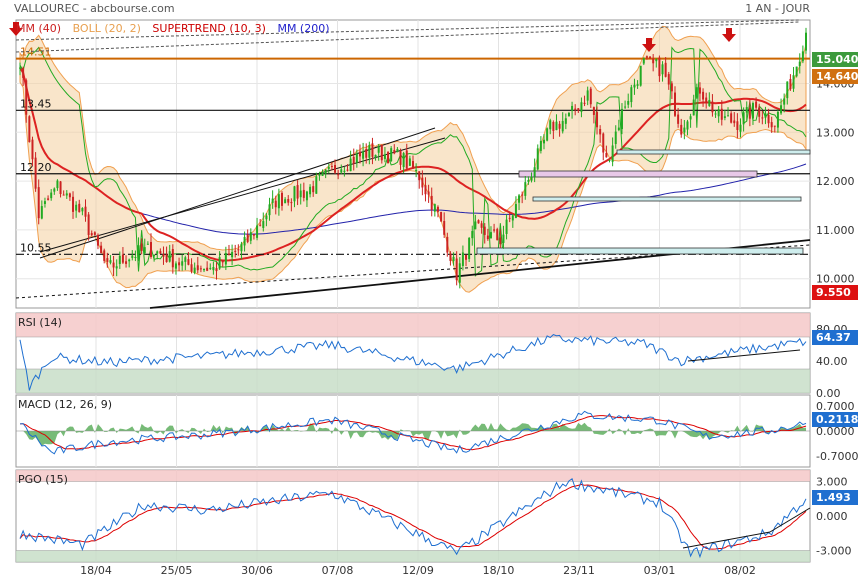 The width and height of the screenshot is (860, 580). I want to click on last-price-badge: 15.040, so click(835, 59).